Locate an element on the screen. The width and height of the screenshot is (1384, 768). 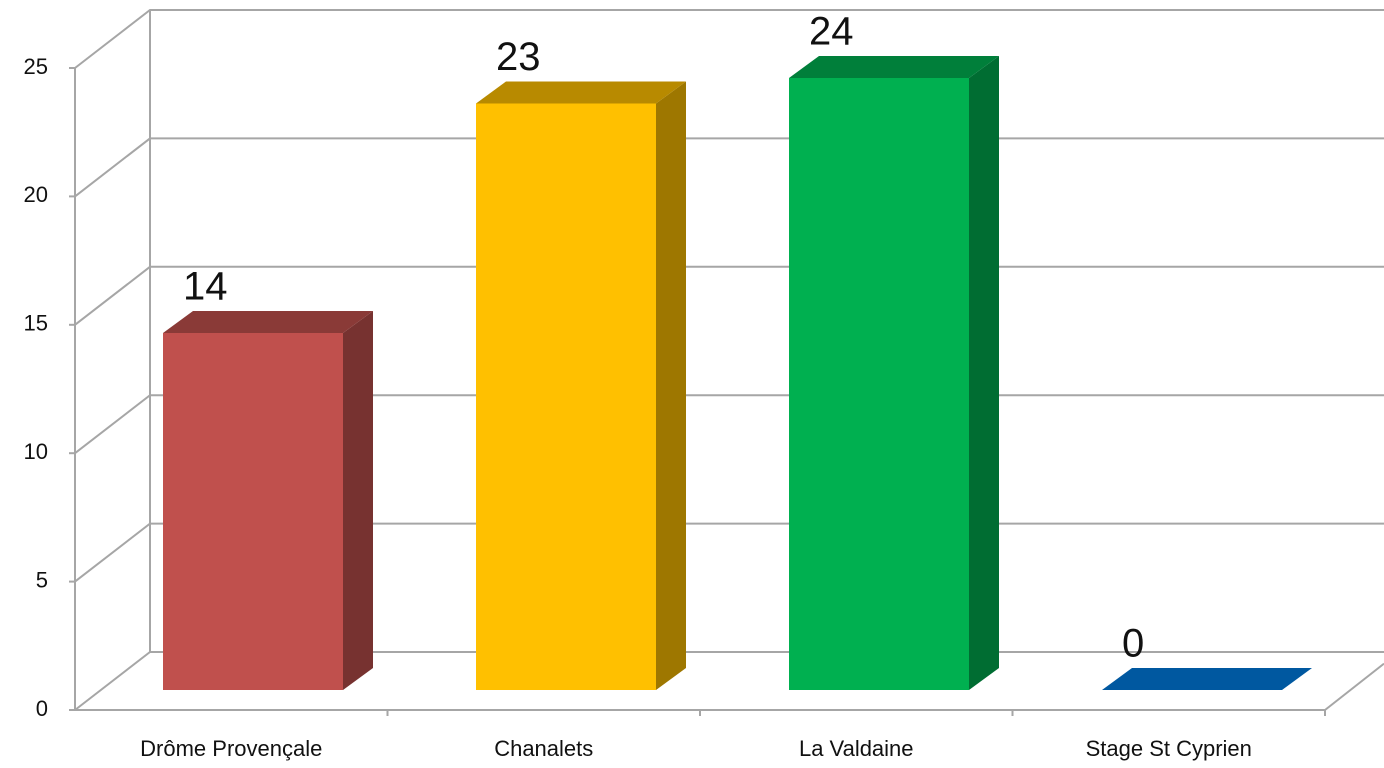
y-tick-label: 15 is located at coordinates (36, 323).